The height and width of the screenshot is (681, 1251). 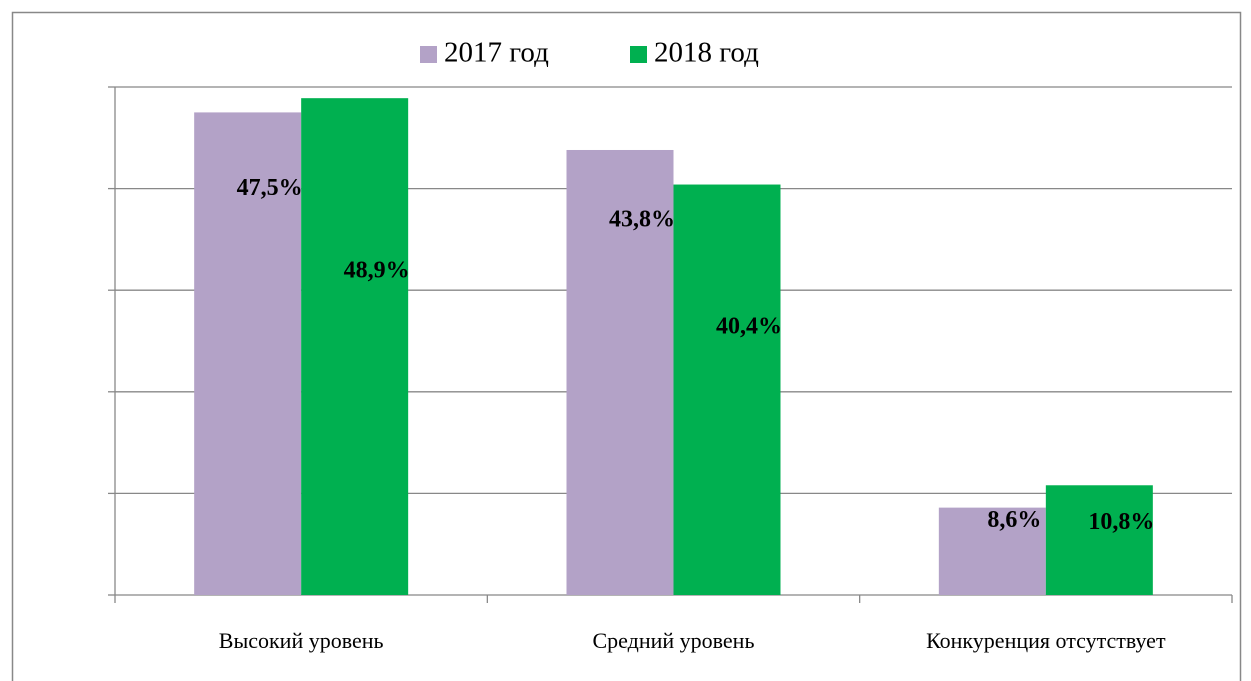 I want to click on data-label: 8,6%, so click(x=1014, y=520).